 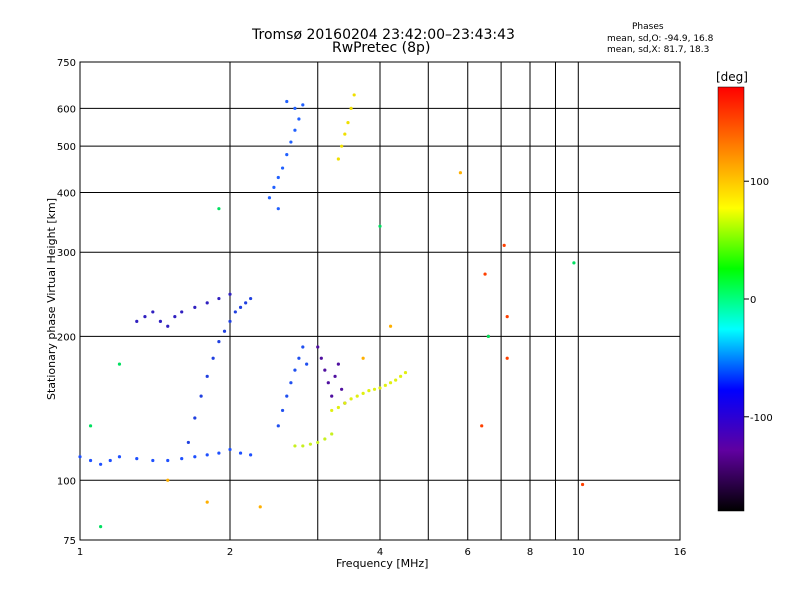 What do you see at coordinates (66, 147) in the screenshot?
I see `y-tick-label: 500` at bounding box center [66, 147].